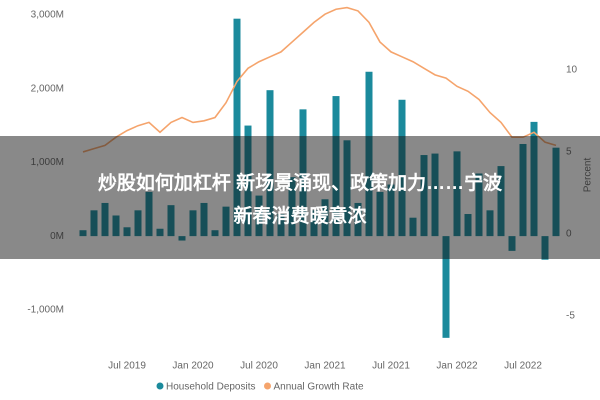 The image size is (600, 400). I want to click on banner-title: 新春消费暖意浓, so click(300, 215).